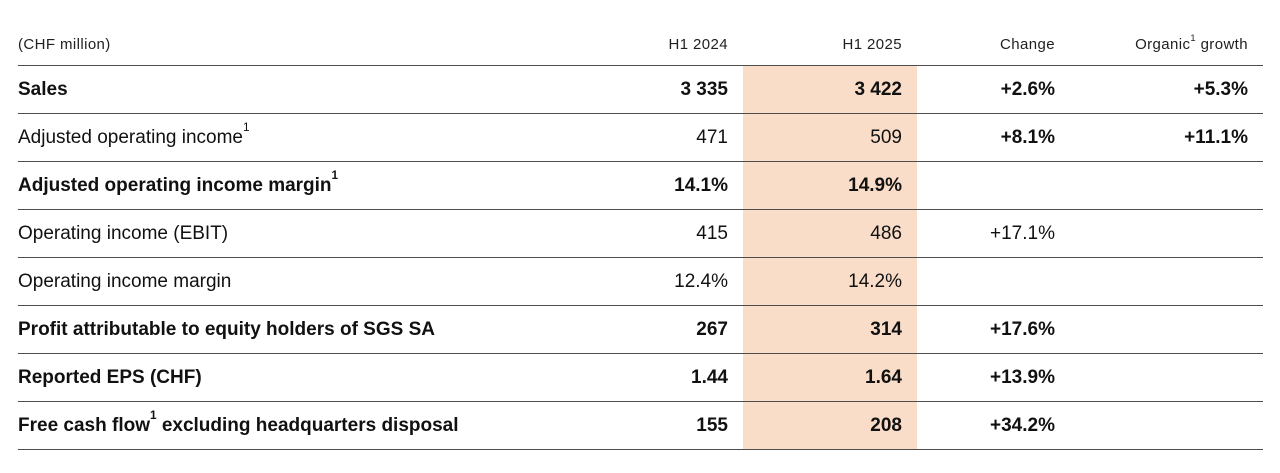 The width and height of the screenshot is (1280, 473). I want to click on table-row-sales: Sales 3 335 3 422 +2.6% +5.3%, so click(640, 90).